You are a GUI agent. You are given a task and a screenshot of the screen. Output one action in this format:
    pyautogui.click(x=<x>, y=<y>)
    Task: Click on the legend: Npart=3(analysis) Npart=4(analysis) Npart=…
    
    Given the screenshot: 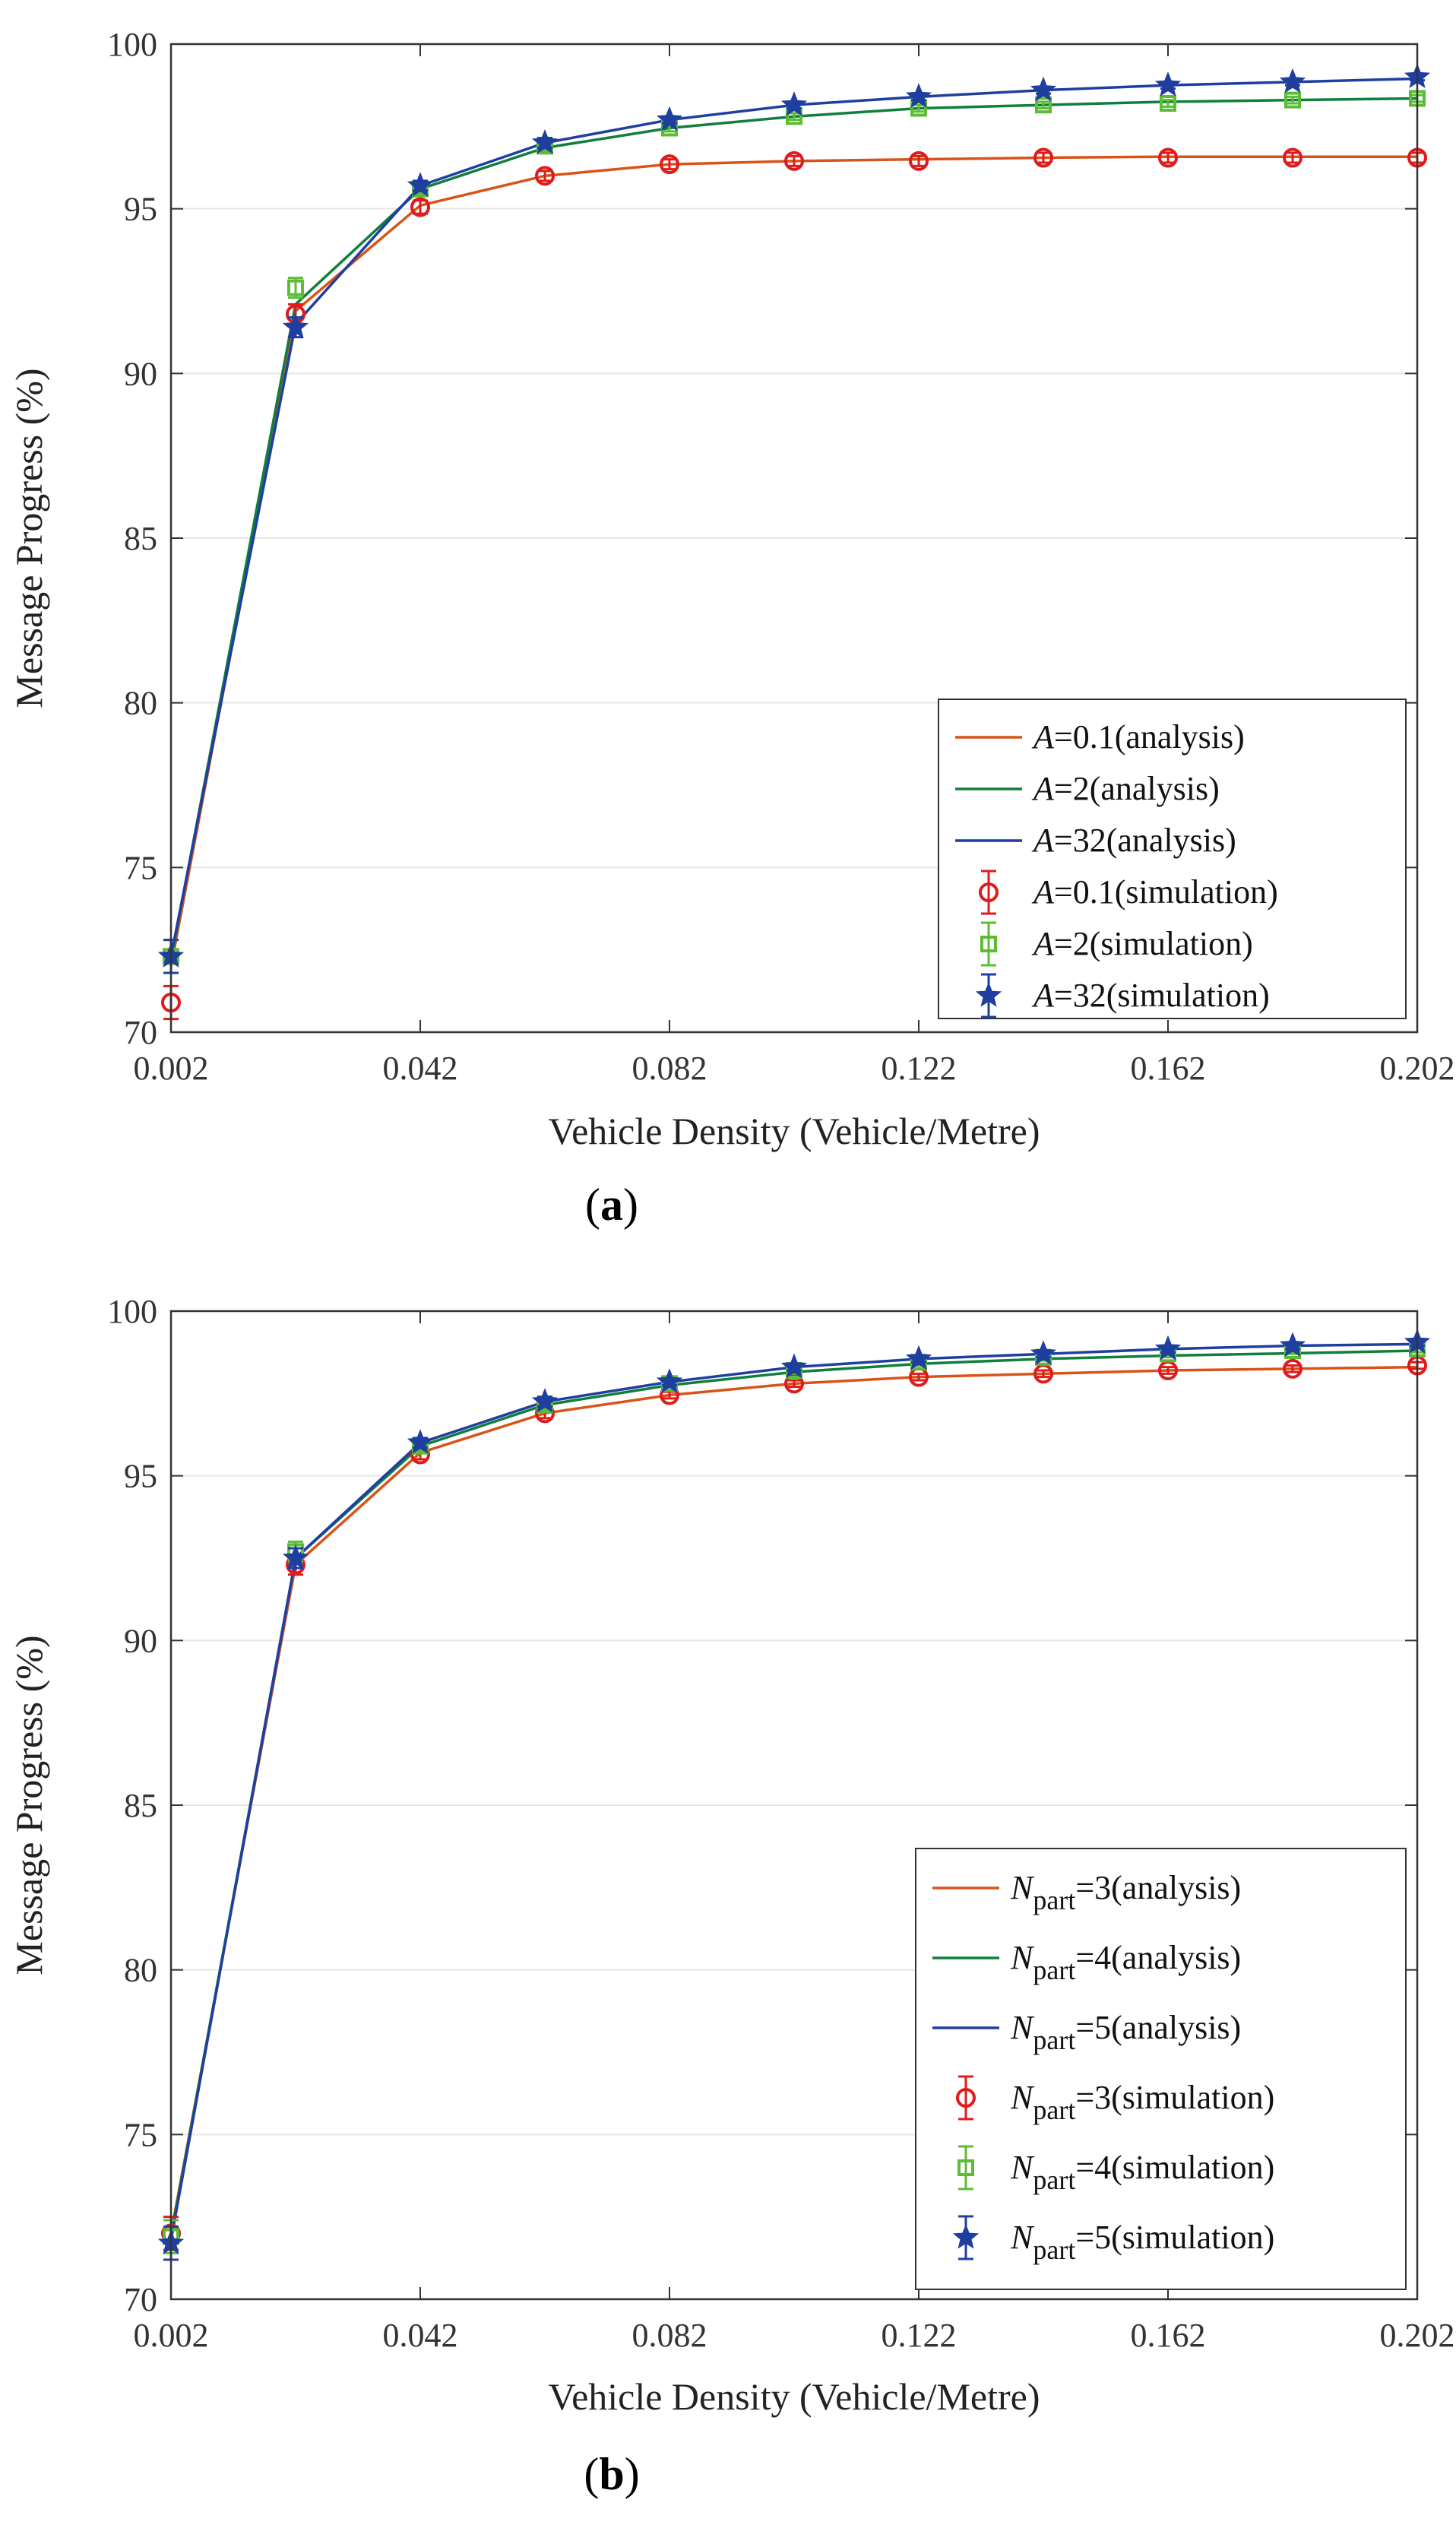 What is the action you would take?
    pyautogui.click(x=1161, y=2069)
    